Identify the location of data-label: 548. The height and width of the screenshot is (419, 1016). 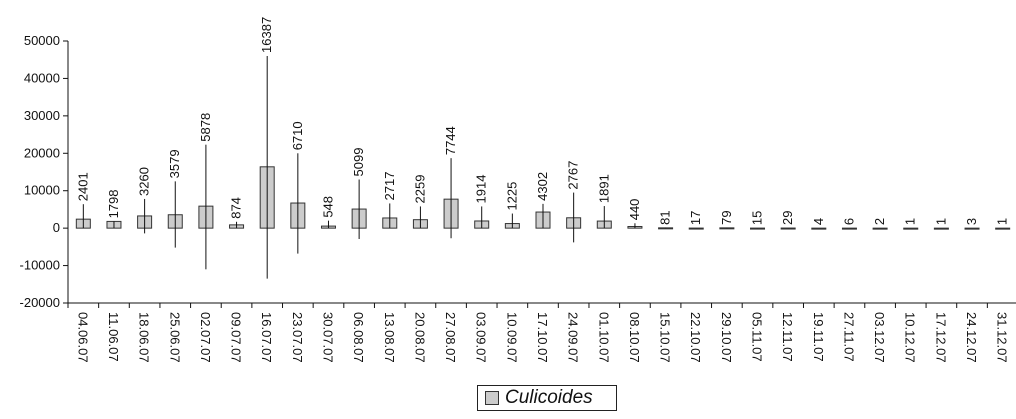
(327, 207).